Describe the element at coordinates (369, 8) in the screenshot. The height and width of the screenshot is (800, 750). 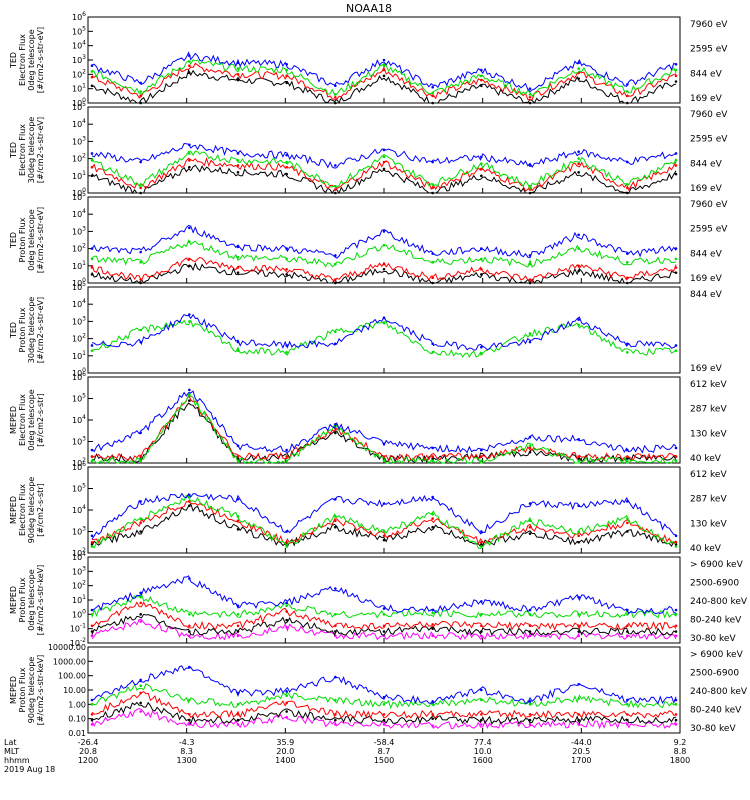
I see `figure-title: NOAA18` at that location.